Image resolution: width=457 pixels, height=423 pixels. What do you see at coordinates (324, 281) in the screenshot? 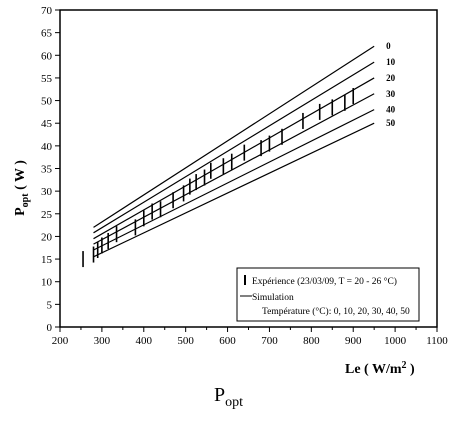
I see `legend-experience: Expérience (23/03/09, T = 20 - 26 °C)` at bounding box center [324, 281].